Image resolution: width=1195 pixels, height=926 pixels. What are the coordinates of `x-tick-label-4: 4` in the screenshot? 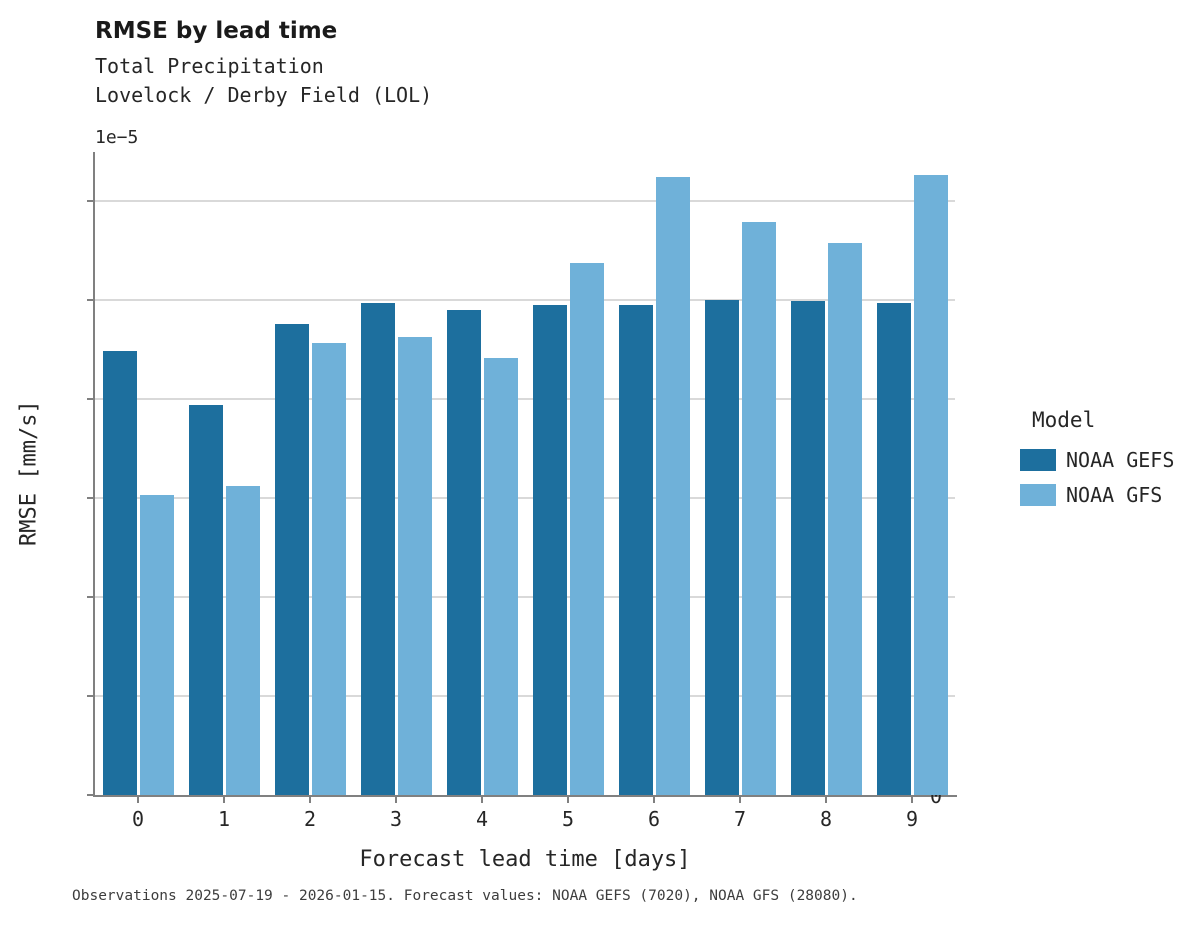 It's located at (482, 819).